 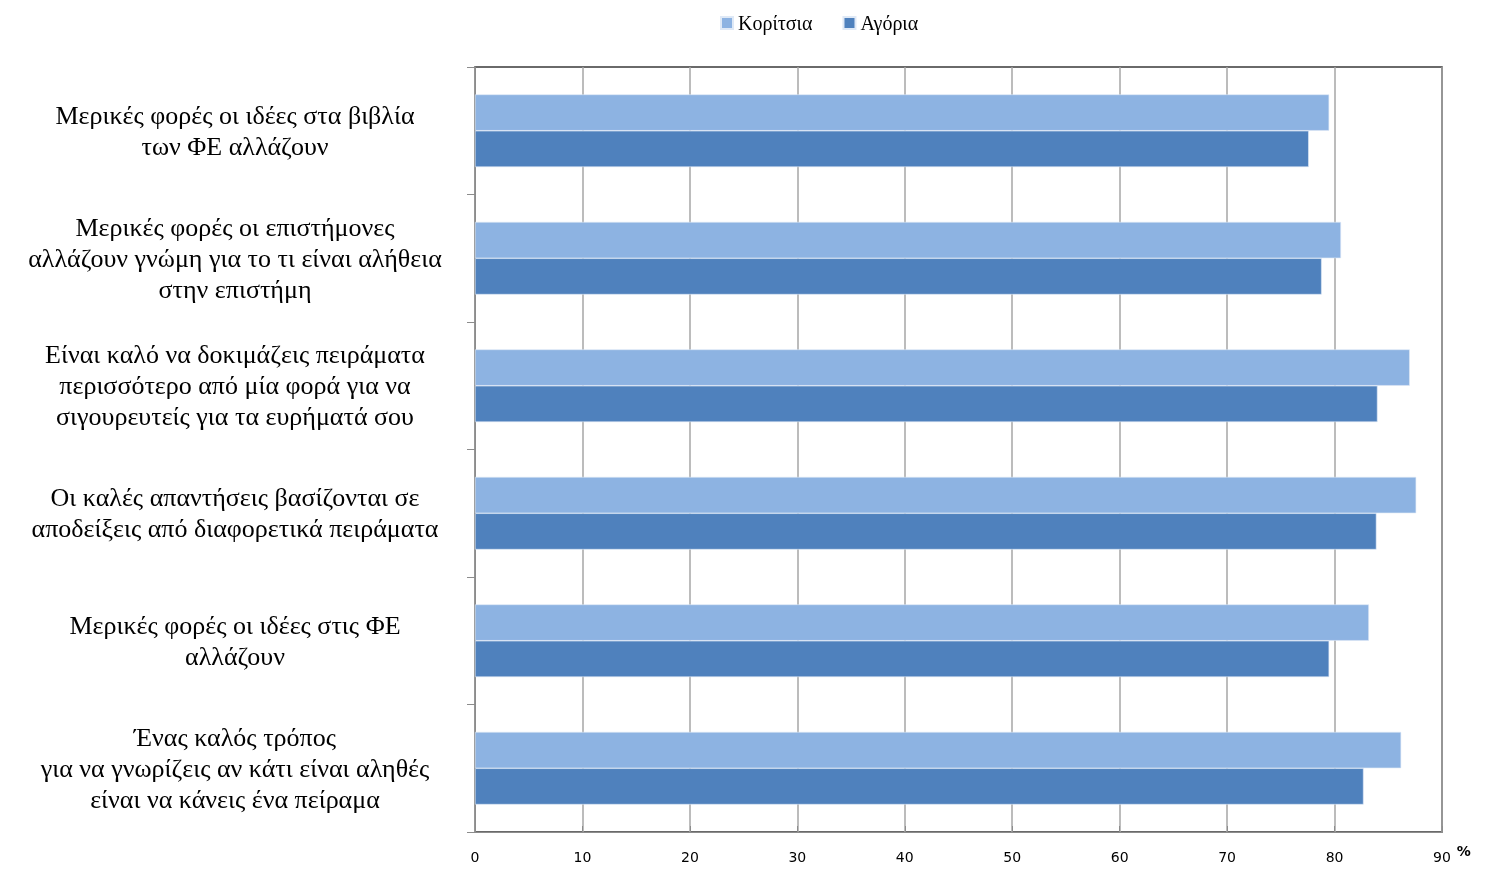 What do you see at coordinates (1463, 851) in the screenshot?
I see `x-axis-title: %` at bounding box center [1463, 851].